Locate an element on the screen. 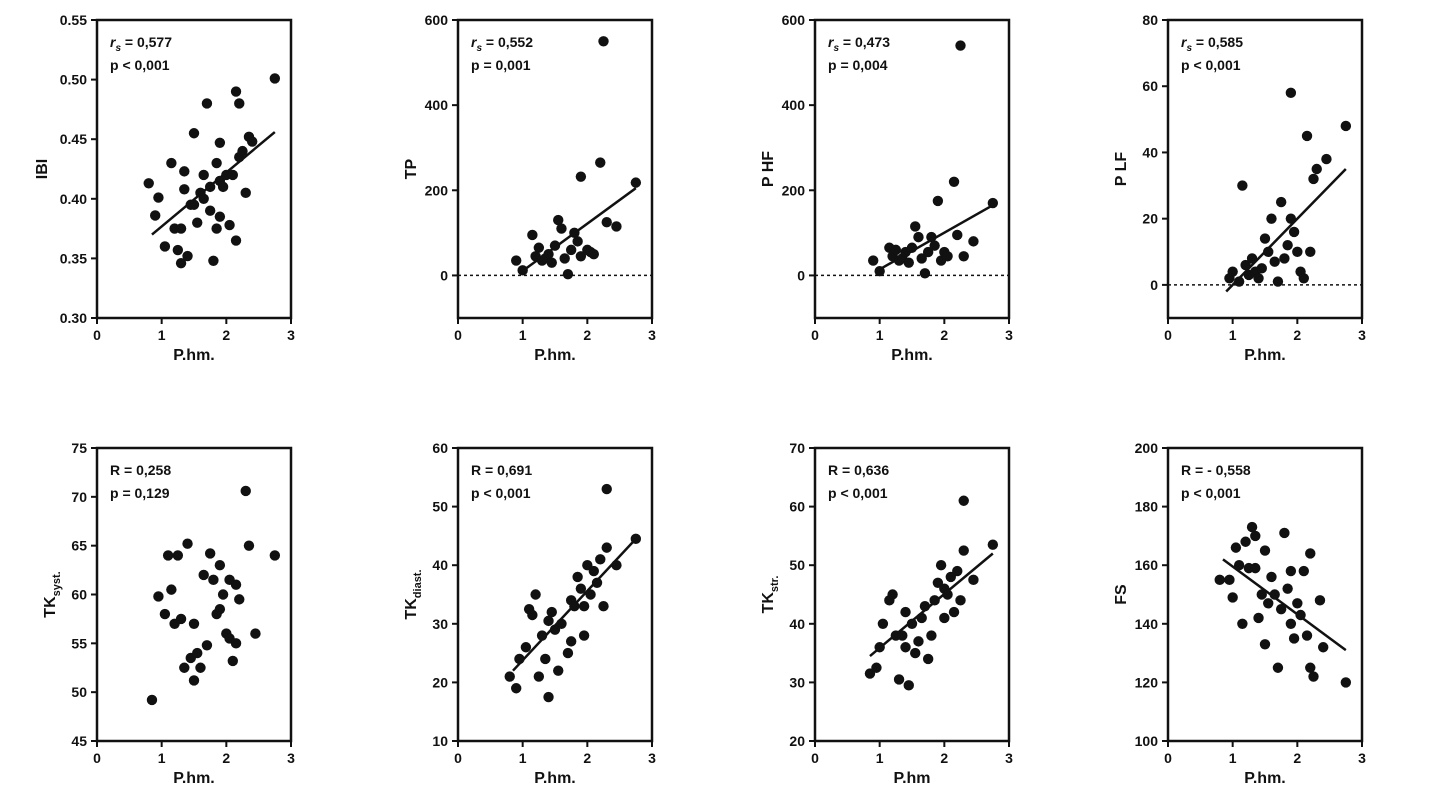 Image resolution: width=1432 pixels, height=800 pixels. x-tick-label: 2 is located at coordinates (226, 758).